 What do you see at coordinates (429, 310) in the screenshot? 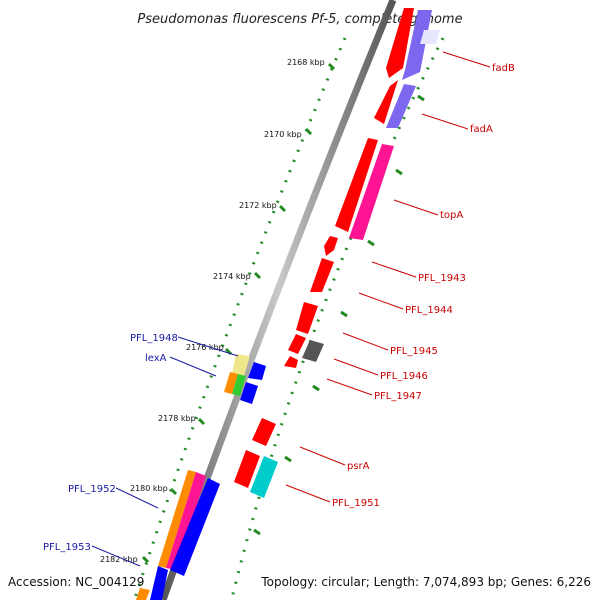
I see `gene-label: PFL_1944` at bounding box center [429, 310].